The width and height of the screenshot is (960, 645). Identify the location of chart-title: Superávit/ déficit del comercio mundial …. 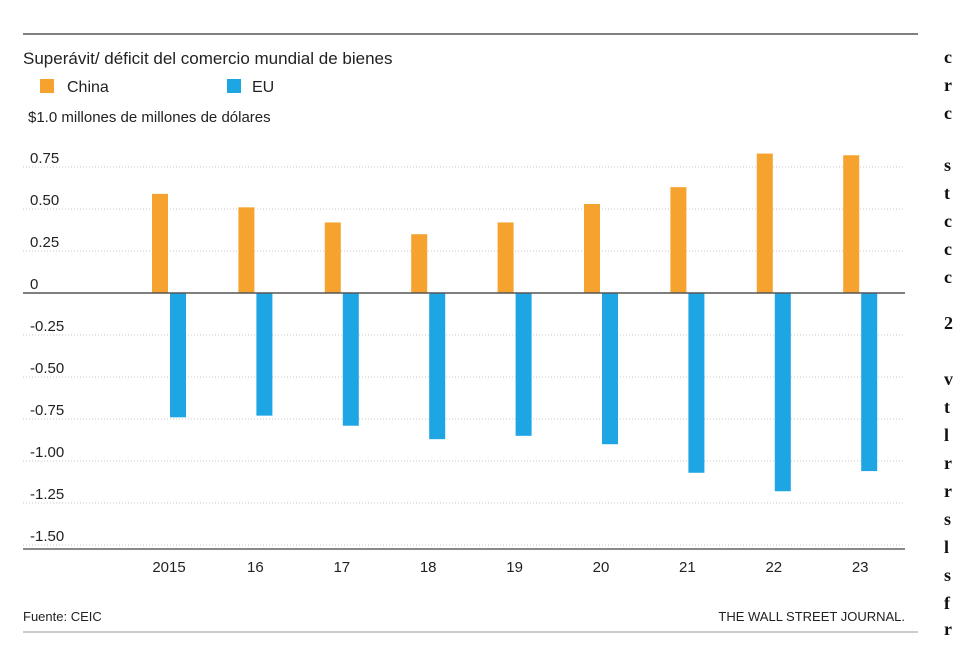
(207, 58).